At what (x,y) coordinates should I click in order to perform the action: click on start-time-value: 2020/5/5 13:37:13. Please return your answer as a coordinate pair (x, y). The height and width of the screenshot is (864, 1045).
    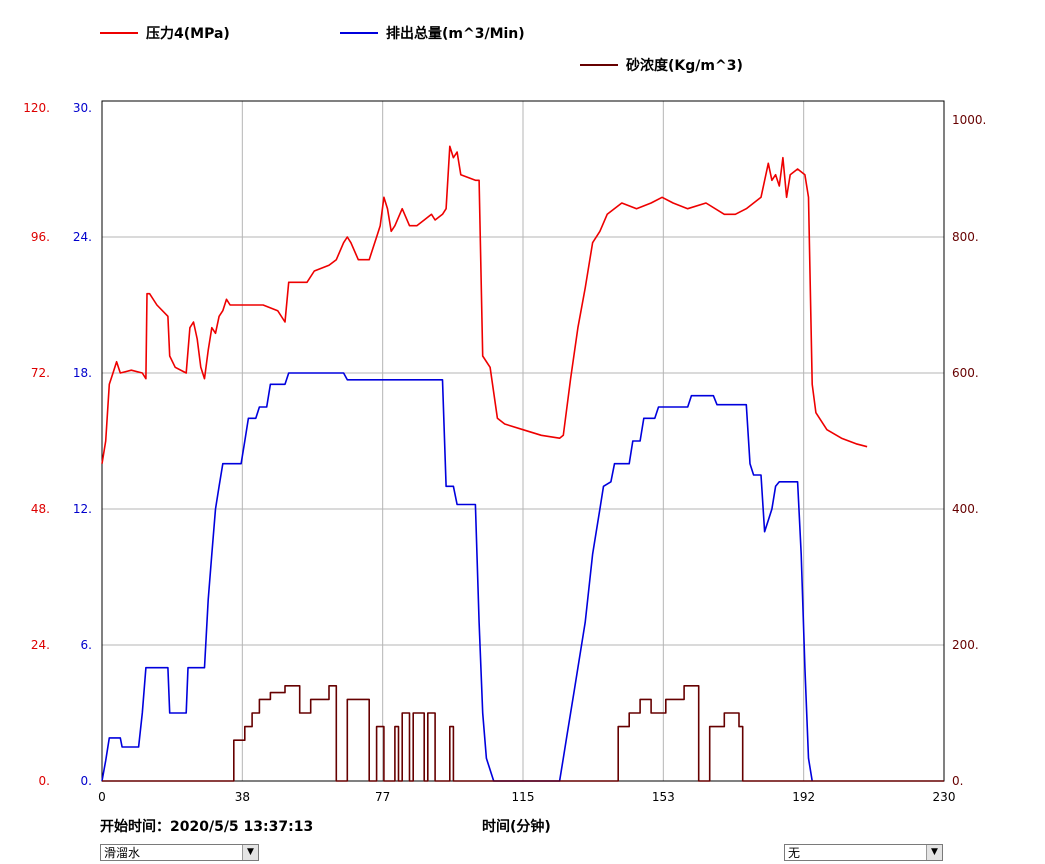
    Looking at the image, I should click on (242, 827).